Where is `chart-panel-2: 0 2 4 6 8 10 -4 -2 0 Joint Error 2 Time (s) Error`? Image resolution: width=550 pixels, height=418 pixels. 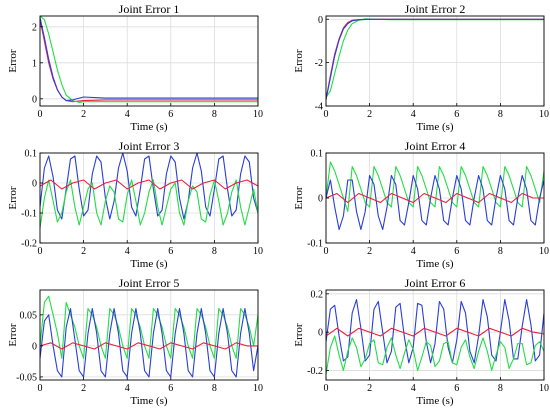
chart-panel-2: 0 2 4 6 8 10 -4 -2 0 Joint Error 2 Time (s) Error is located at coordinates (421, 67).